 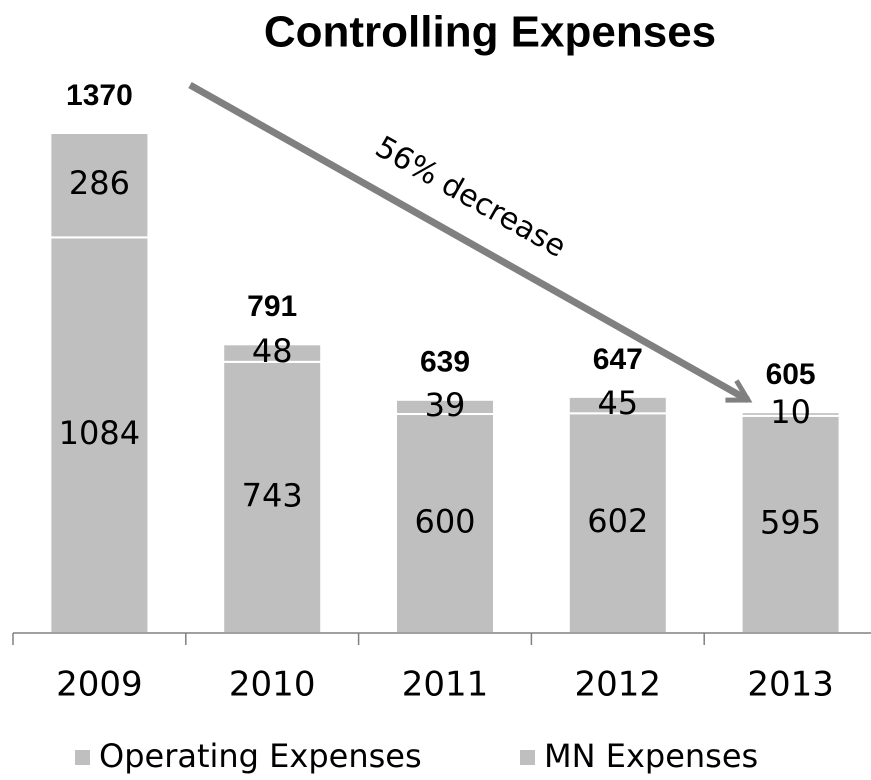 What do you see at coordinates (445, 685) in the screenshot?
I see `x-tick-label: 2011` at bounding box center [445, 685].